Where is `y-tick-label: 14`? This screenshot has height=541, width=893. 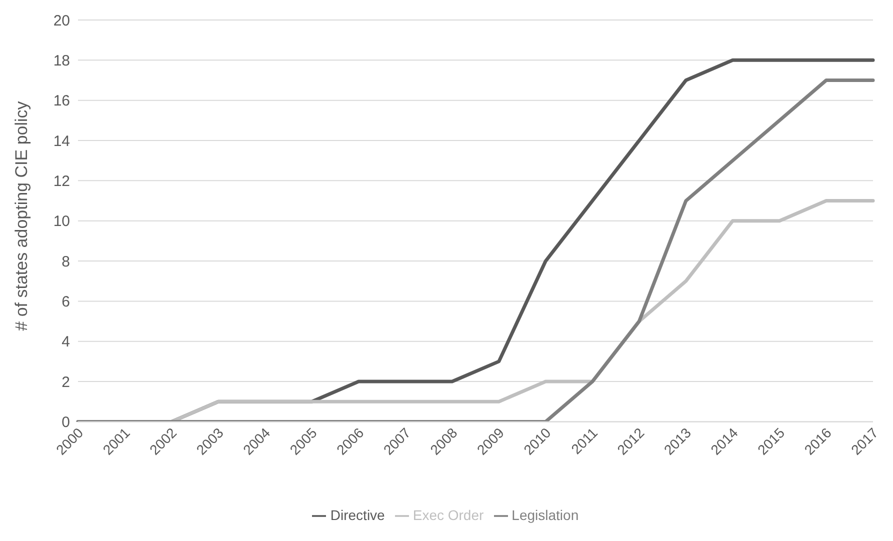
y-tick-label: 14 is located at coordinates (61, 141).